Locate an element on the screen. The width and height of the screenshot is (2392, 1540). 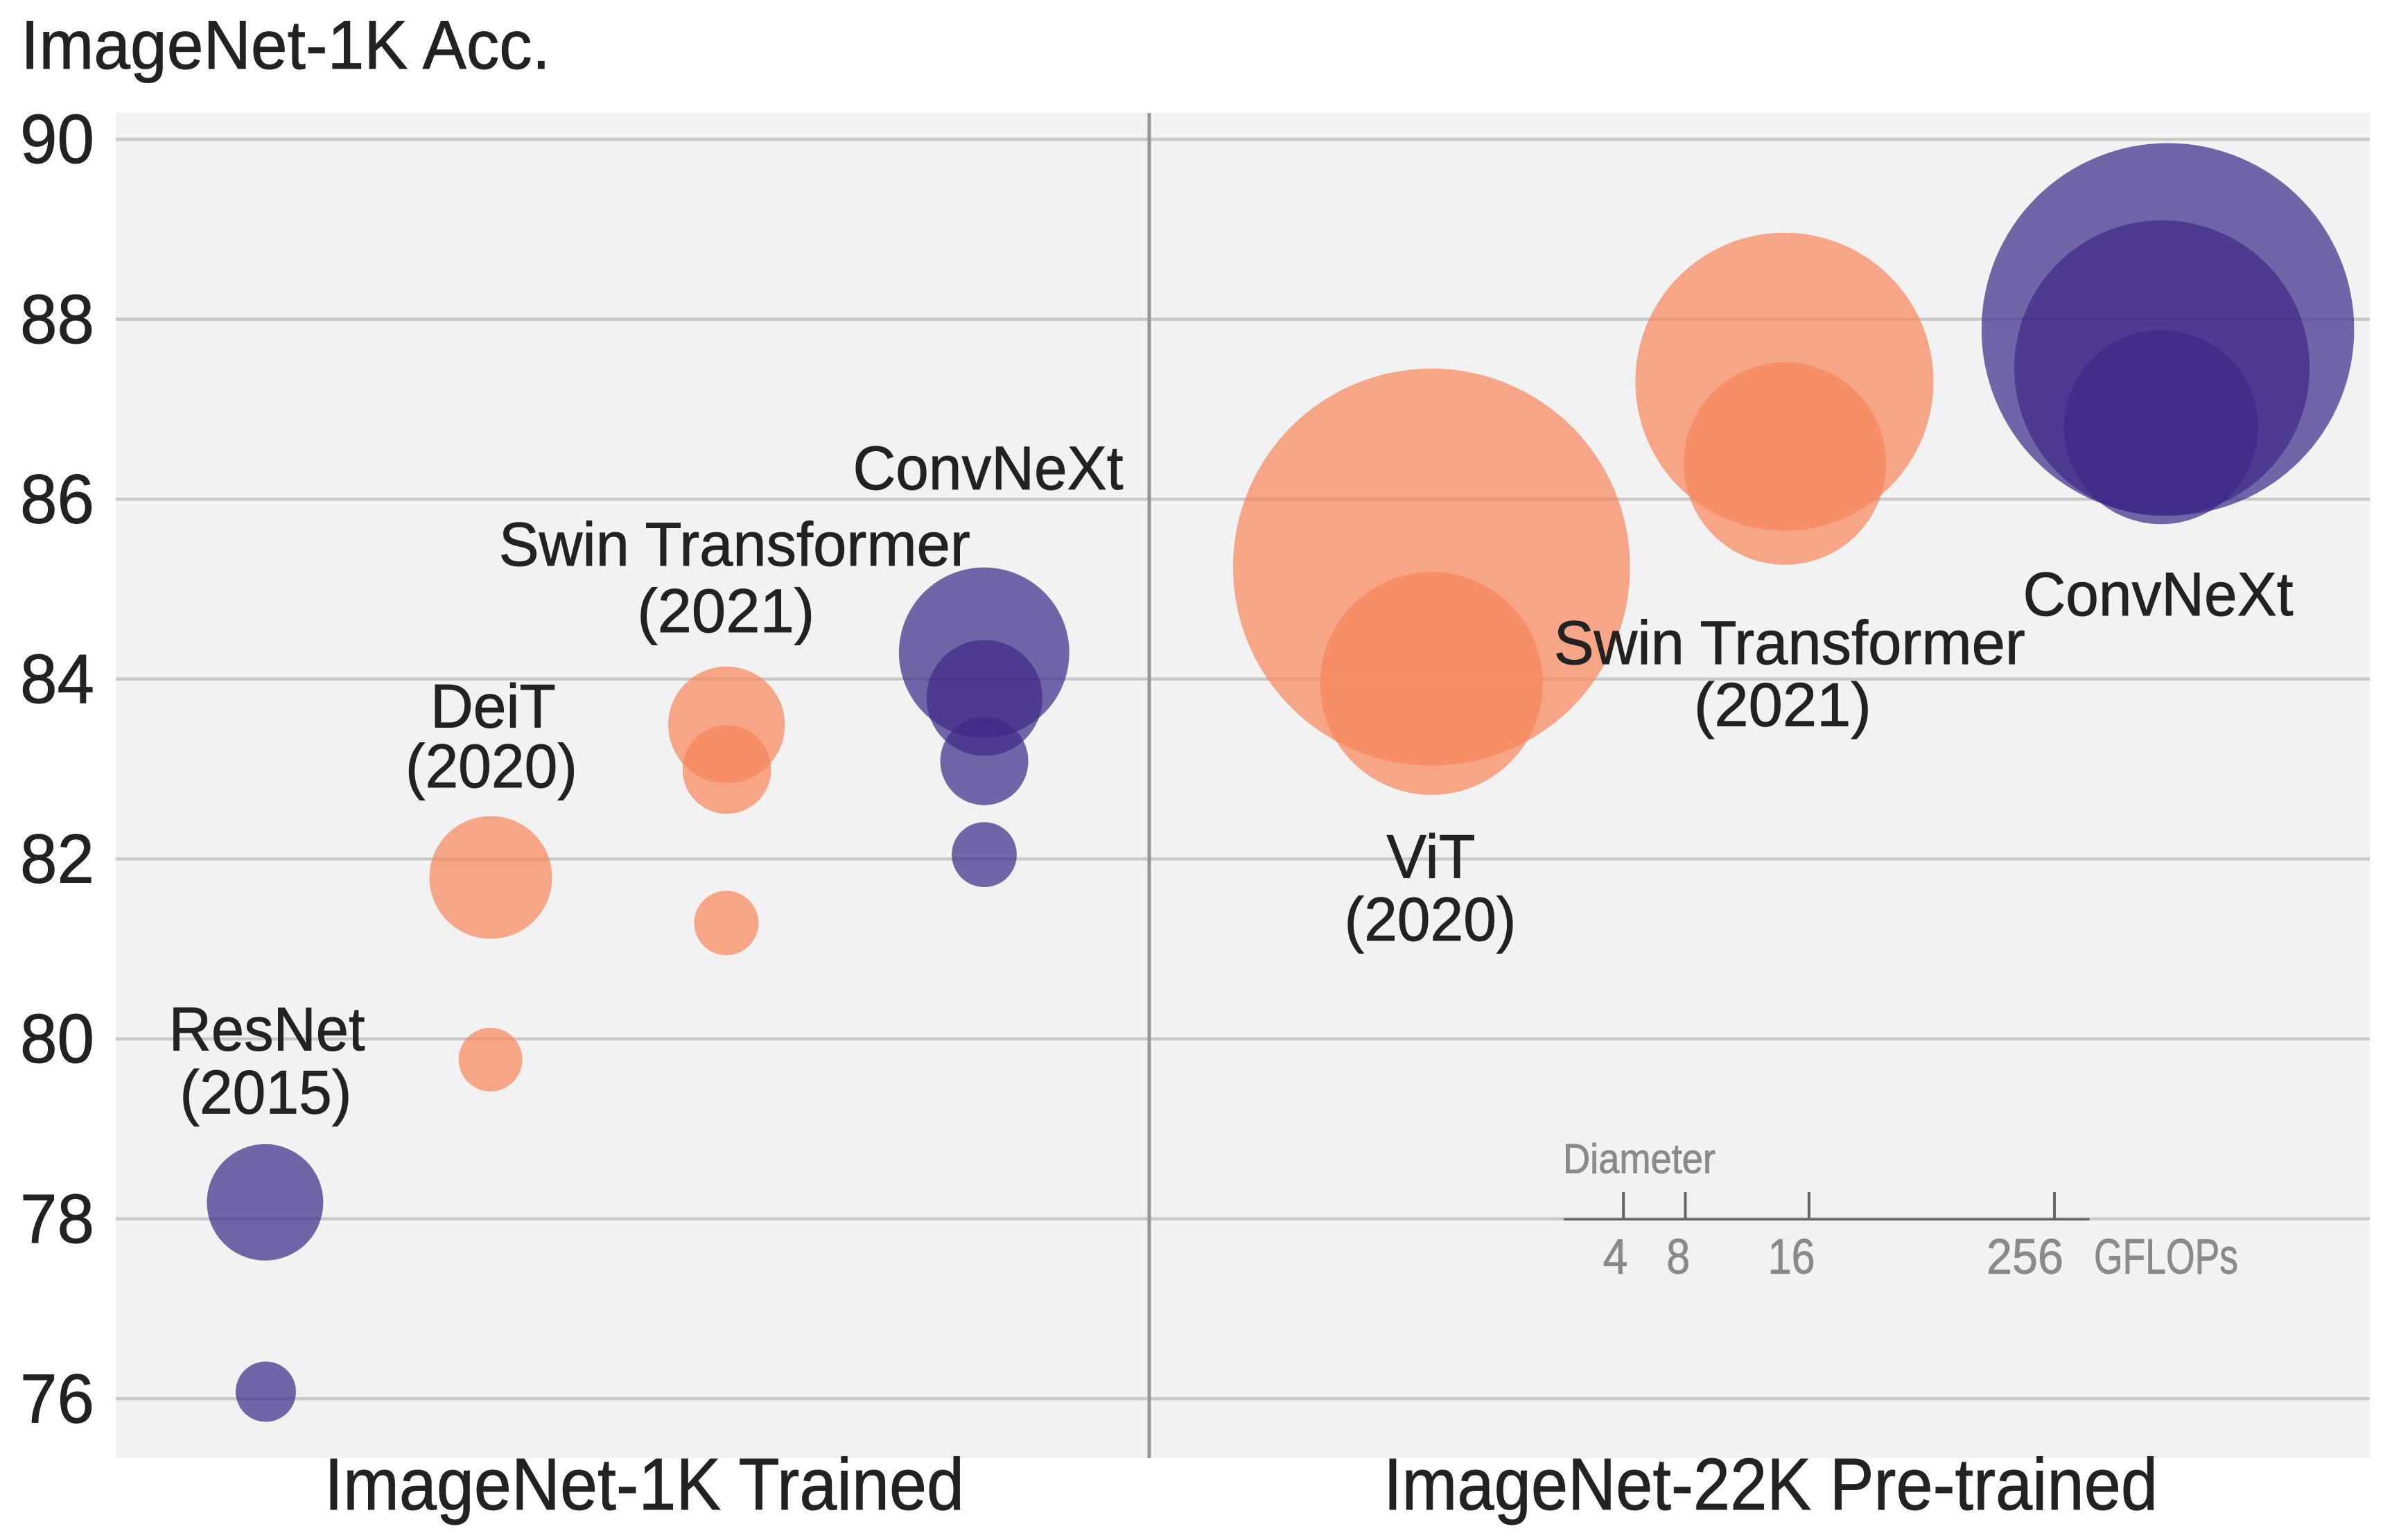
svg-text: 90 is located at coordinates (57, 139).